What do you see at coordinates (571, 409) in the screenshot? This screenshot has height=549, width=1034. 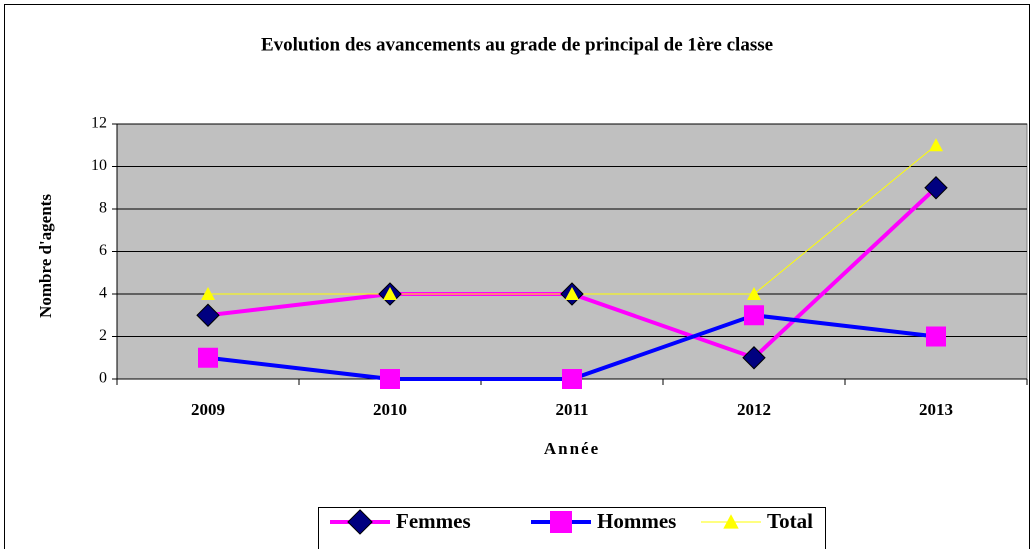 I see `x-tick-label: 2011` at bounding box center [571, 409].